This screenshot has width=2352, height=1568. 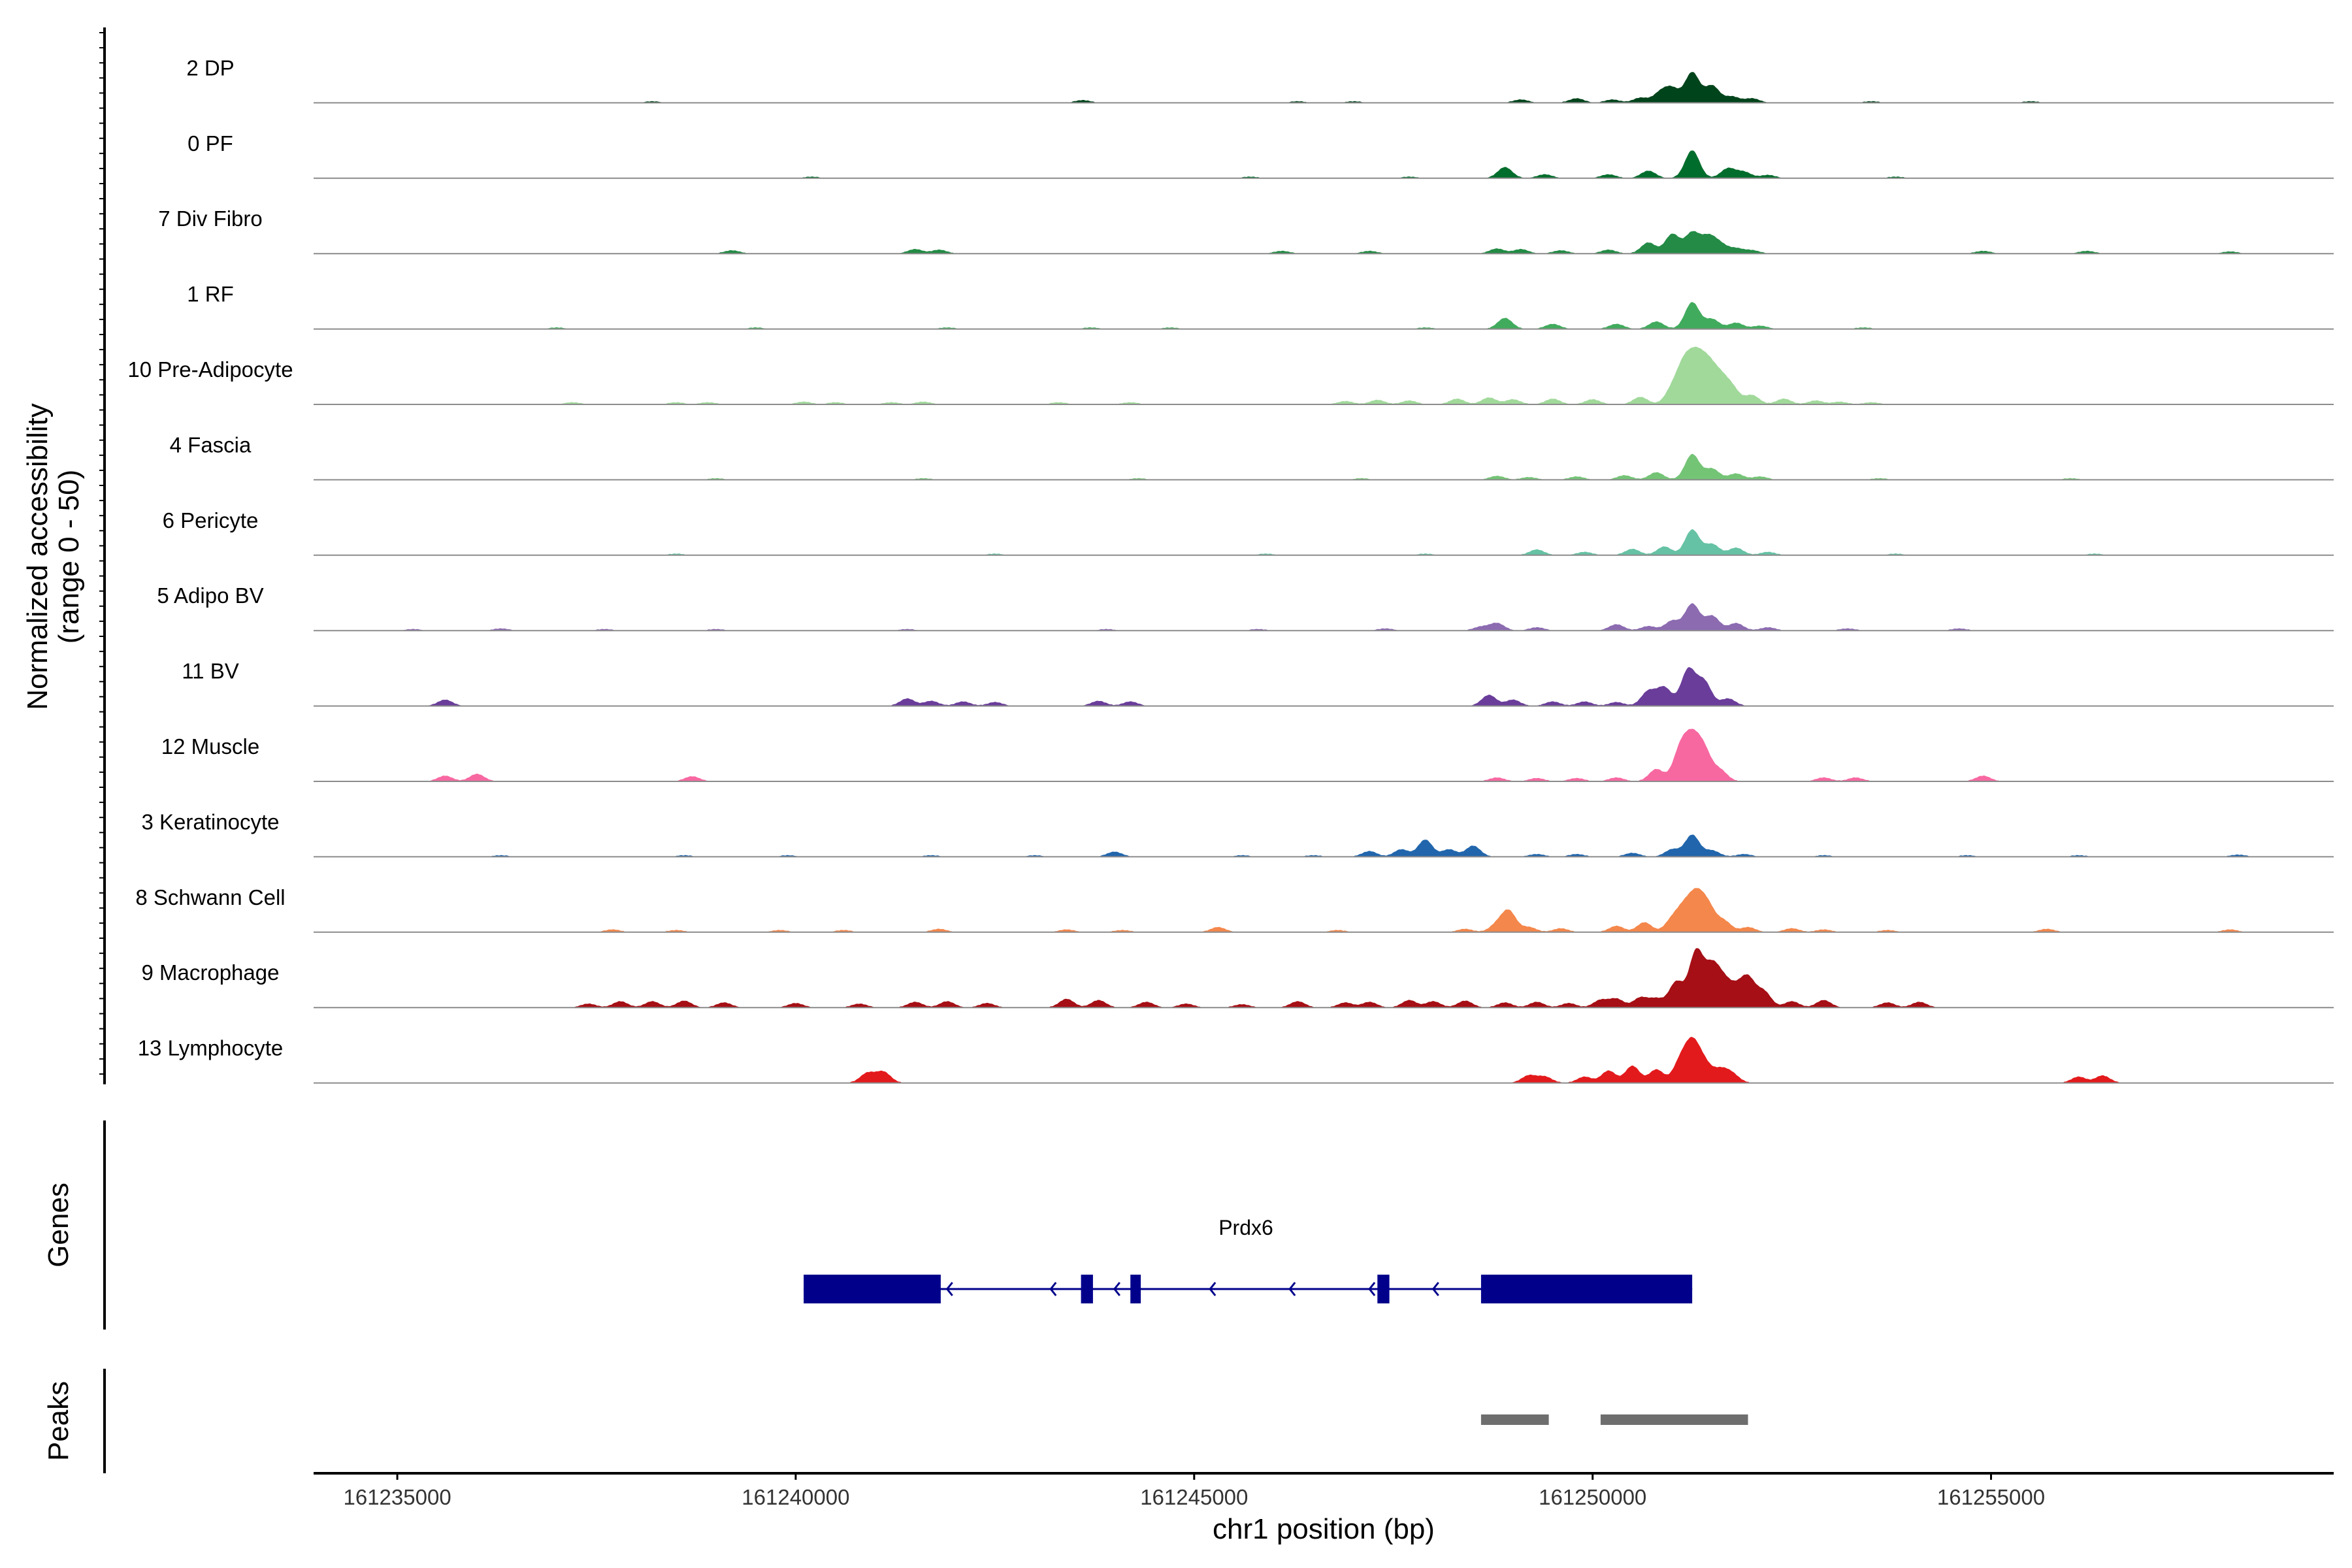 I want to click on track-label: 0 PF, so click(x=210, y=143).